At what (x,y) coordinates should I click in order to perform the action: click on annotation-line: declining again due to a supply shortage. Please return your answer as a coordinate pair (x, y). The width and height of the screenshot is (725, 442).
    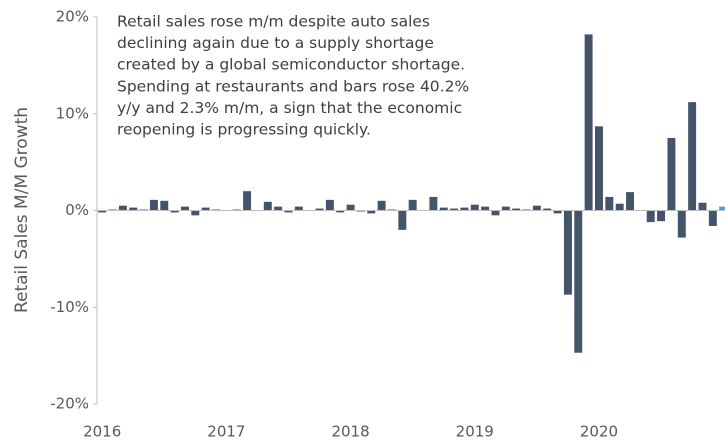
    Looking at the image, I should click on (275, 43).